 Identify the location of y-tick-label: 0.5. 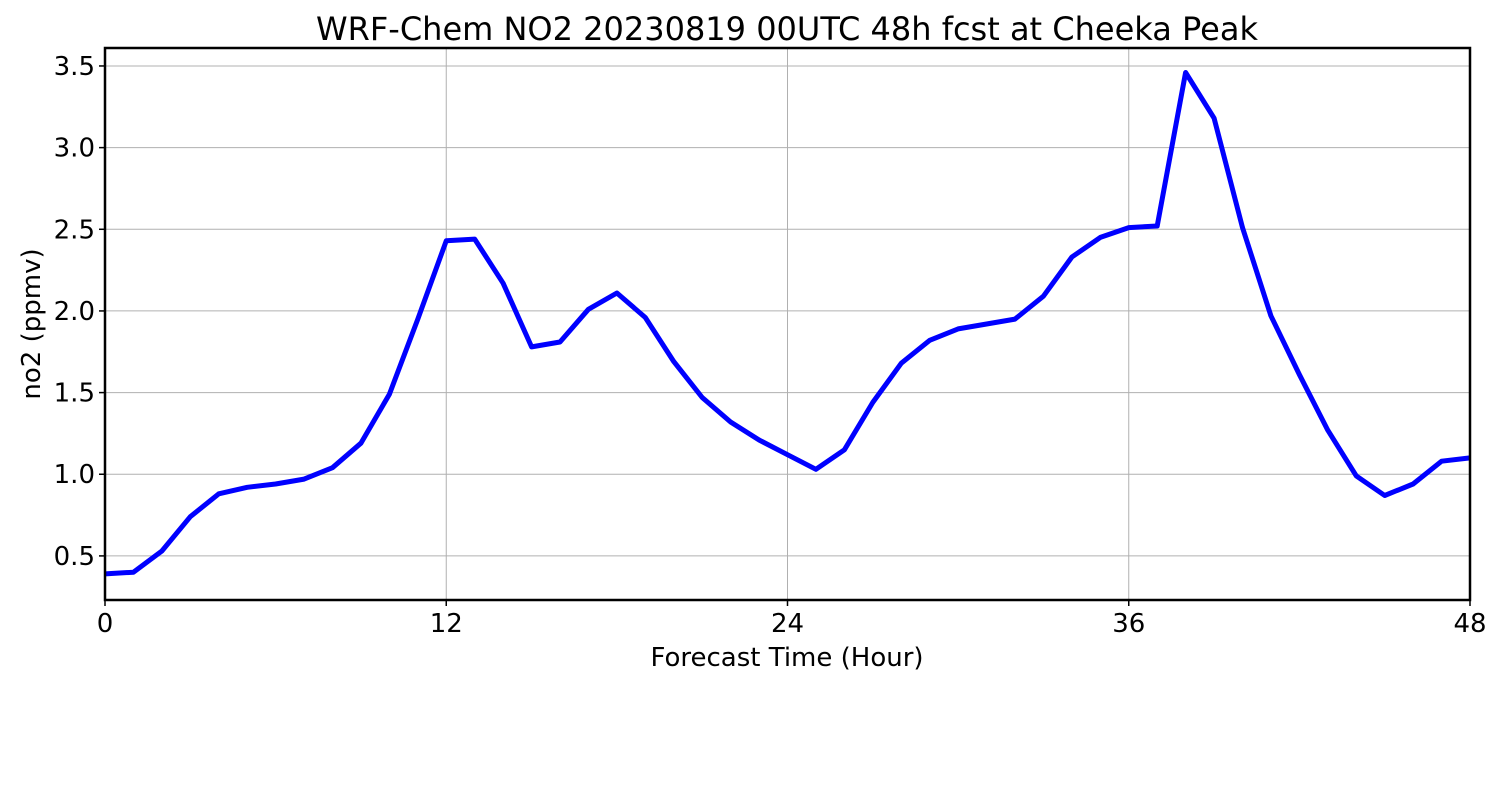
(74, 557).